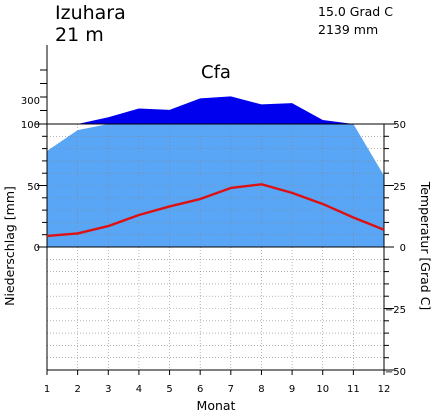 This screenshot has height=415, width=436. I want to click on month-tick-label: 8, so click(261, 389).